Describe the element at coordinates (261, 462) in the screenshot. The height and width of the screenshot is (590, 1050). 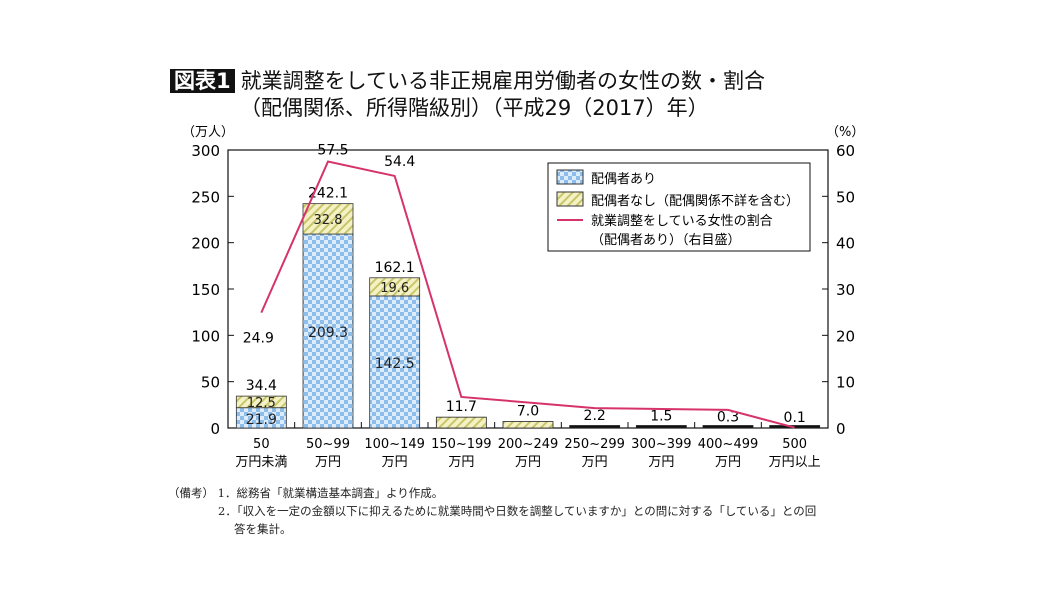
I see `x-tick-label-unit: 万円未満` at that location.